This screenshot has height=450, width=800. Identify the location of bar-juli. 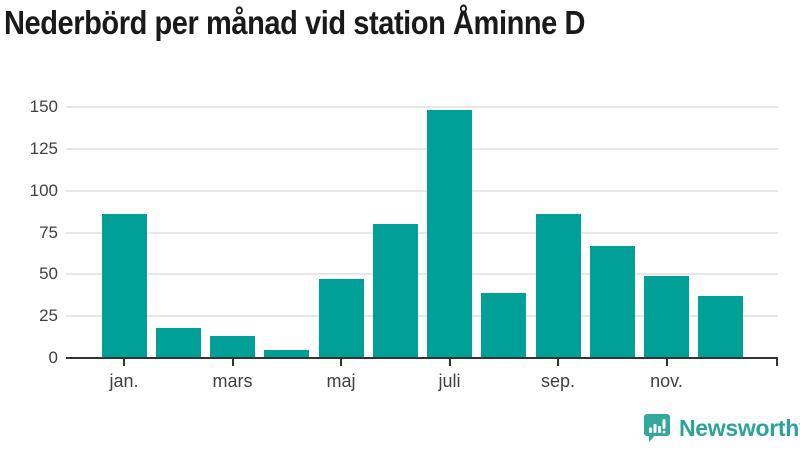
(449, 234).